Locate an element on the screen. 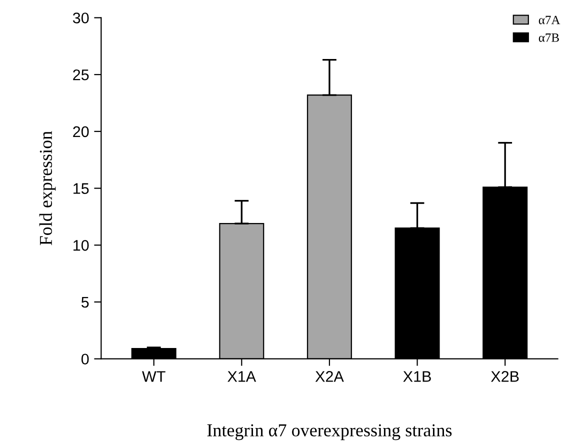 The image size is (578, 443). y-tick-label: 5 is located at coordinates (85, 302).